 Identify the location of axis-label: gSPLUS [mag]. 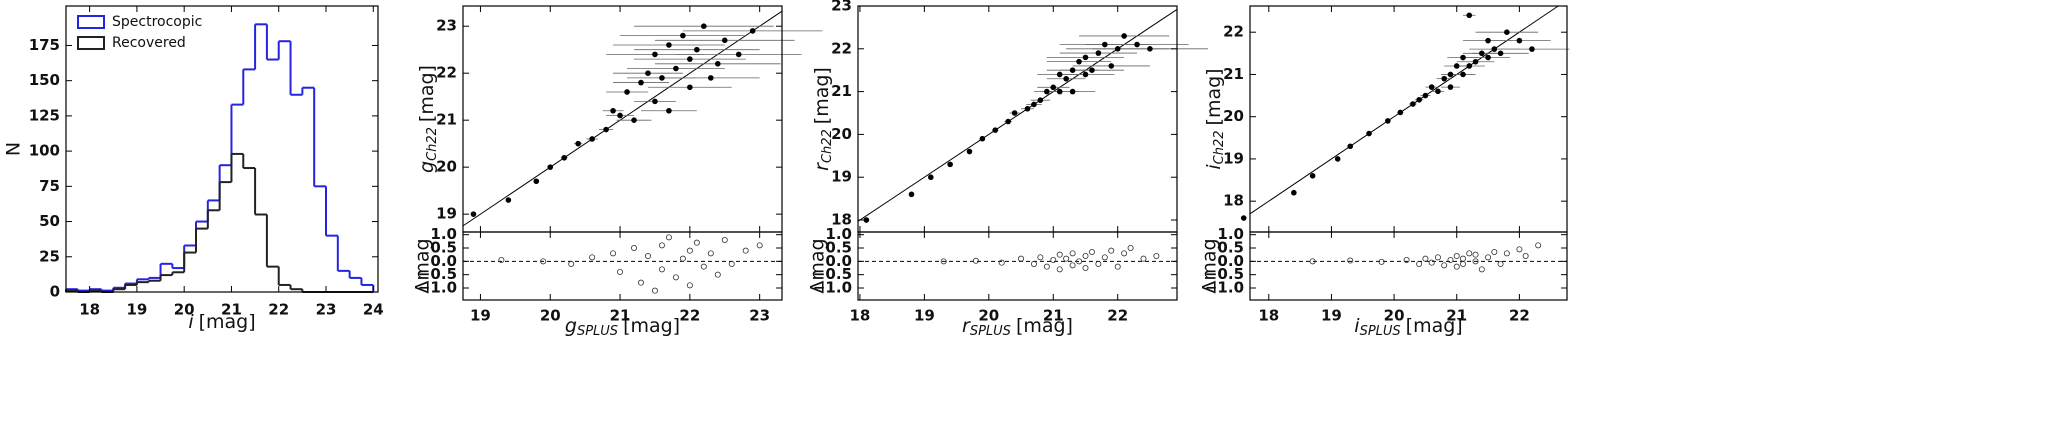
(622, 327).